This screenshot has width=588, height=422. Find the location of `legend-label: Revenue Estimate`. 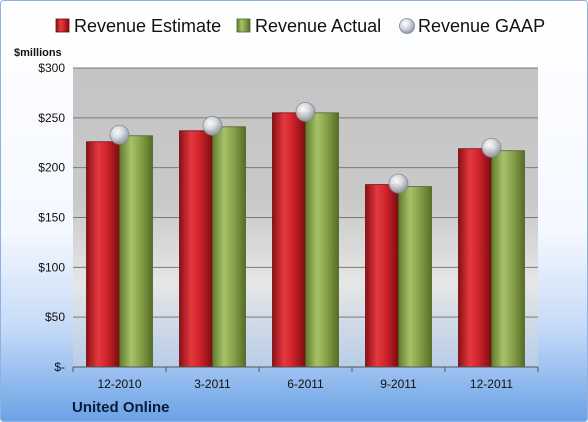

legend-label: Revenue Estimate is located at coordinates (147, 26).